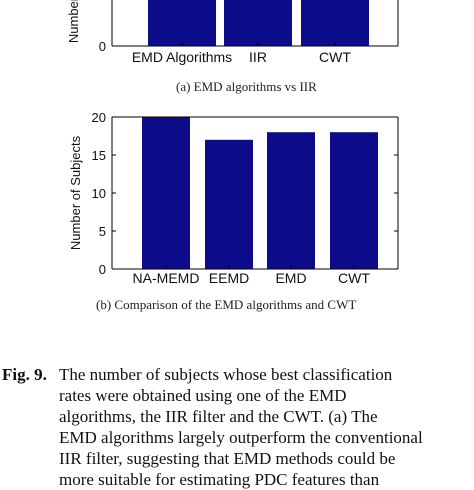 The height and width of the screenshot is (490, 474). Describe the element at coordinates (246, 86) in the screenshot. I see `chart-a-caption: (a) EMD algorithms vs IIR` at that location.